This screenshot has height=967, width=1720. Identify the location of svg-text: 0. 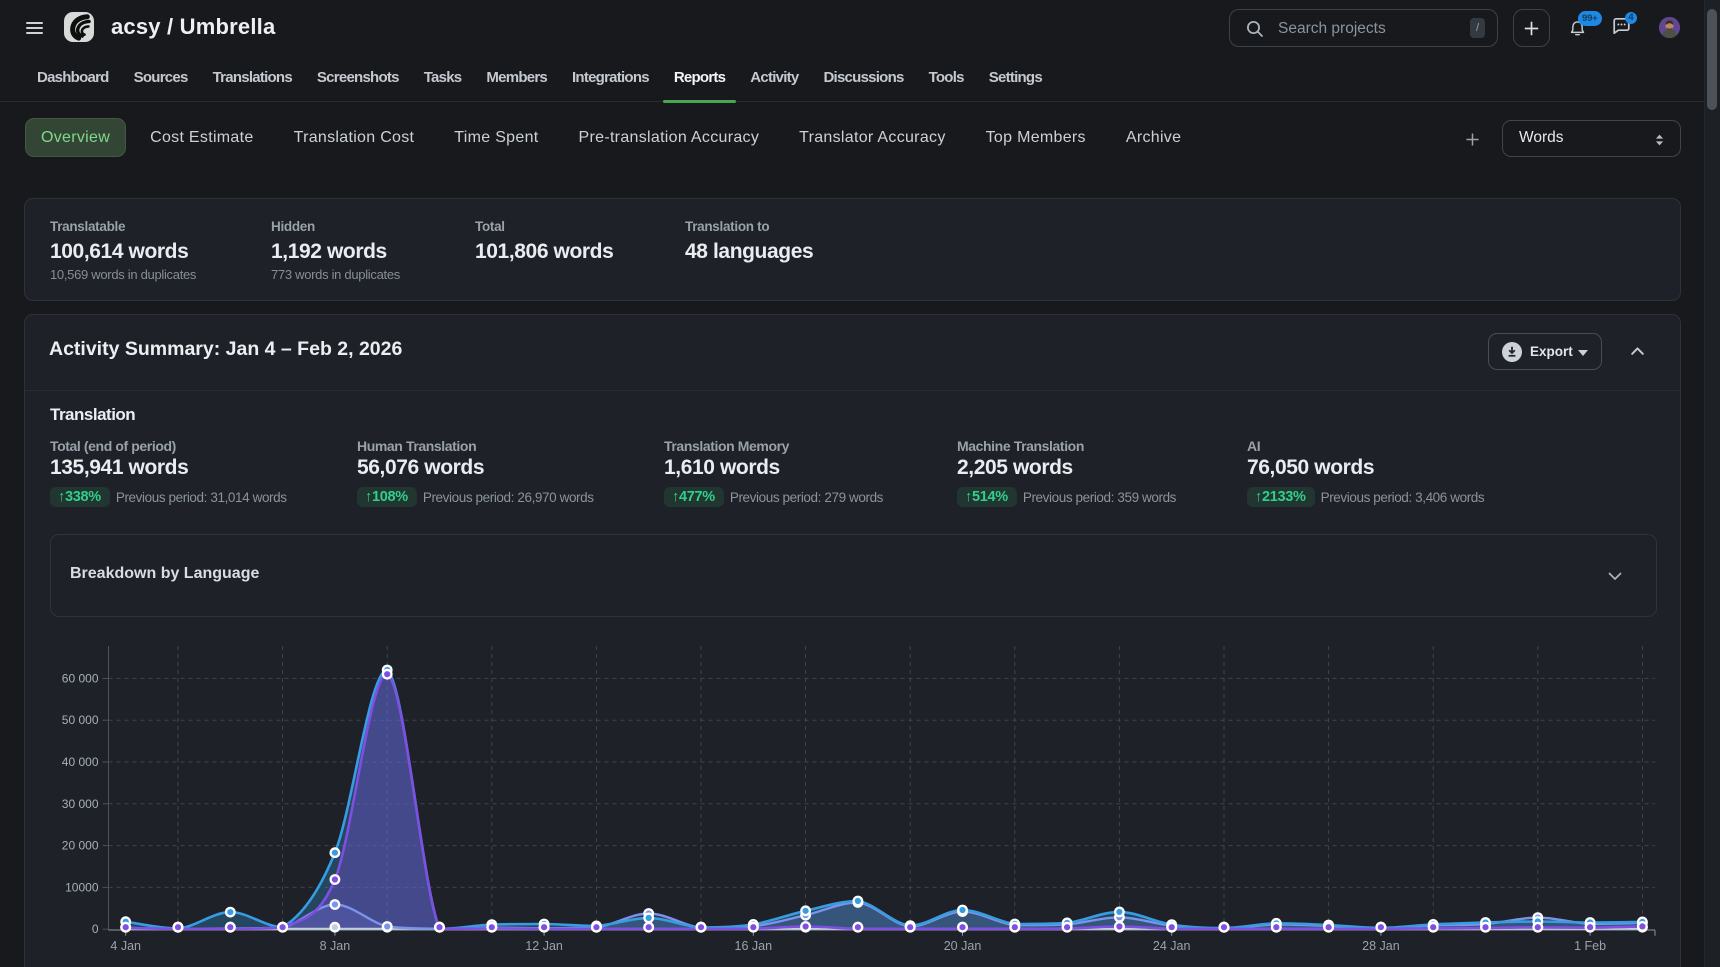
(95, 929).